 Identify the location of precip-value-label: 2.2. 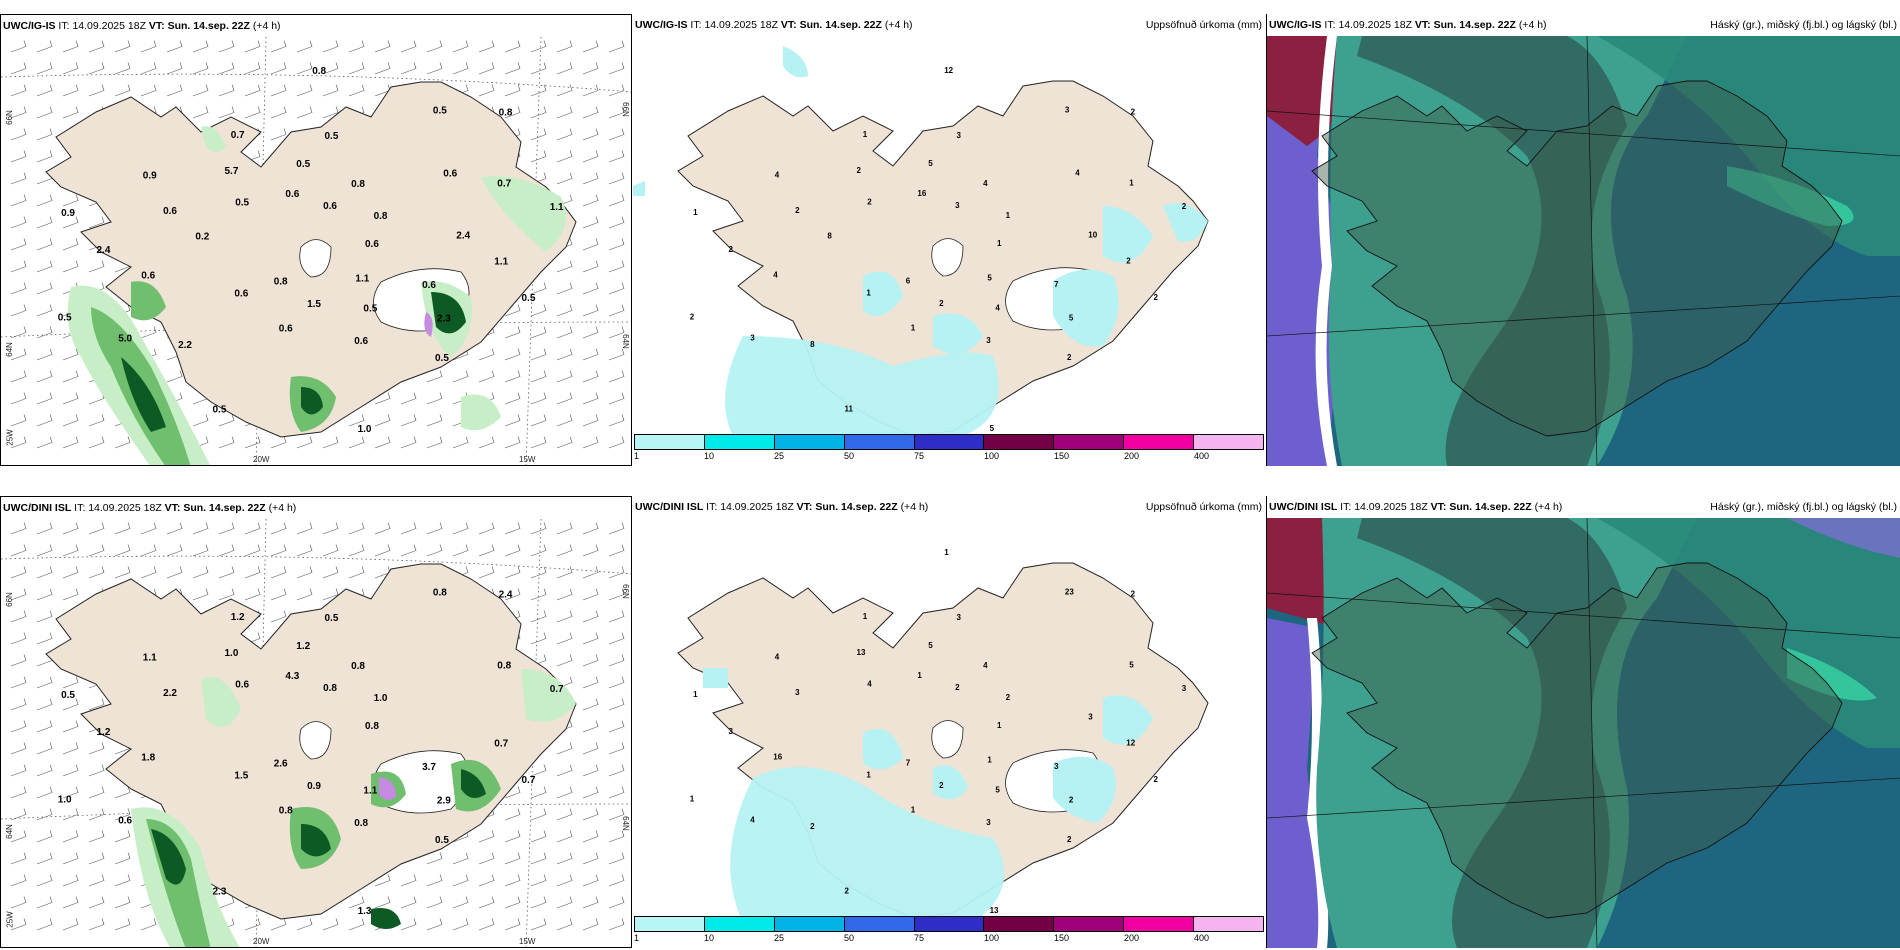
(170, 693).